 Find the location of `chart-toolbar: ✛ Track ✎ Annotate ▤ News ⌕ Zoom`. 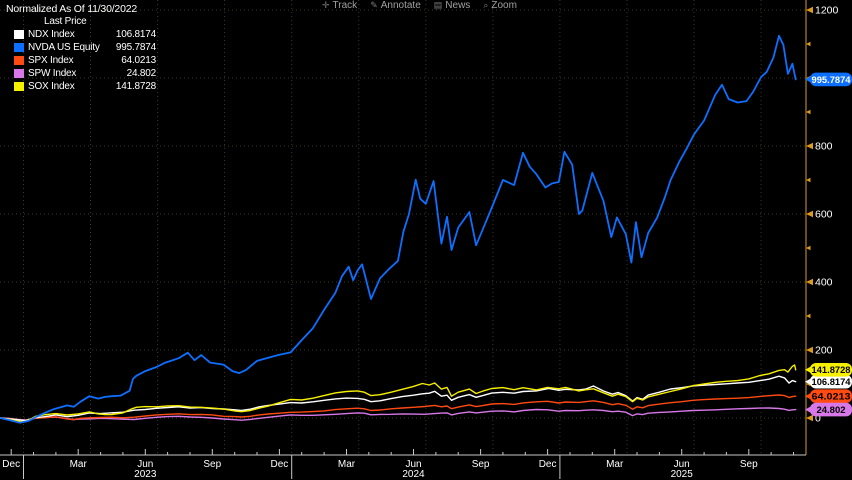

chart-toolbar: ✛ Track ✎ Annotate ▤ News ⌕ Zoom is located at coordinates (419, 5).